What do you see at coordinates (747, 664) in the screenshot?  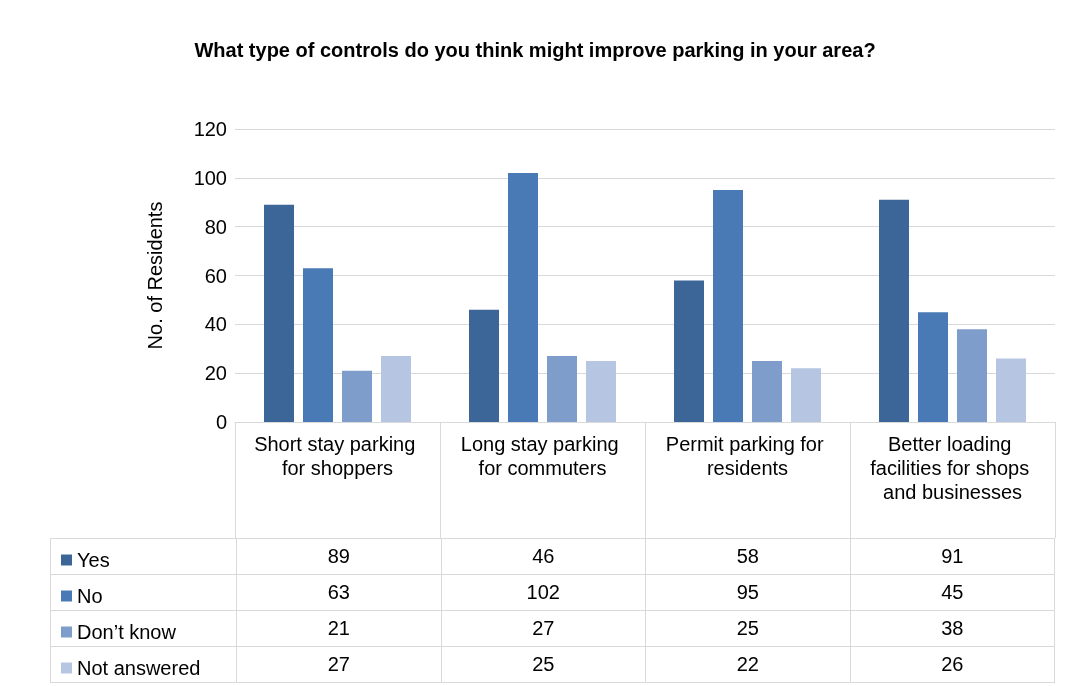 I see `data-label: 22` at bounding box center [747, 664].